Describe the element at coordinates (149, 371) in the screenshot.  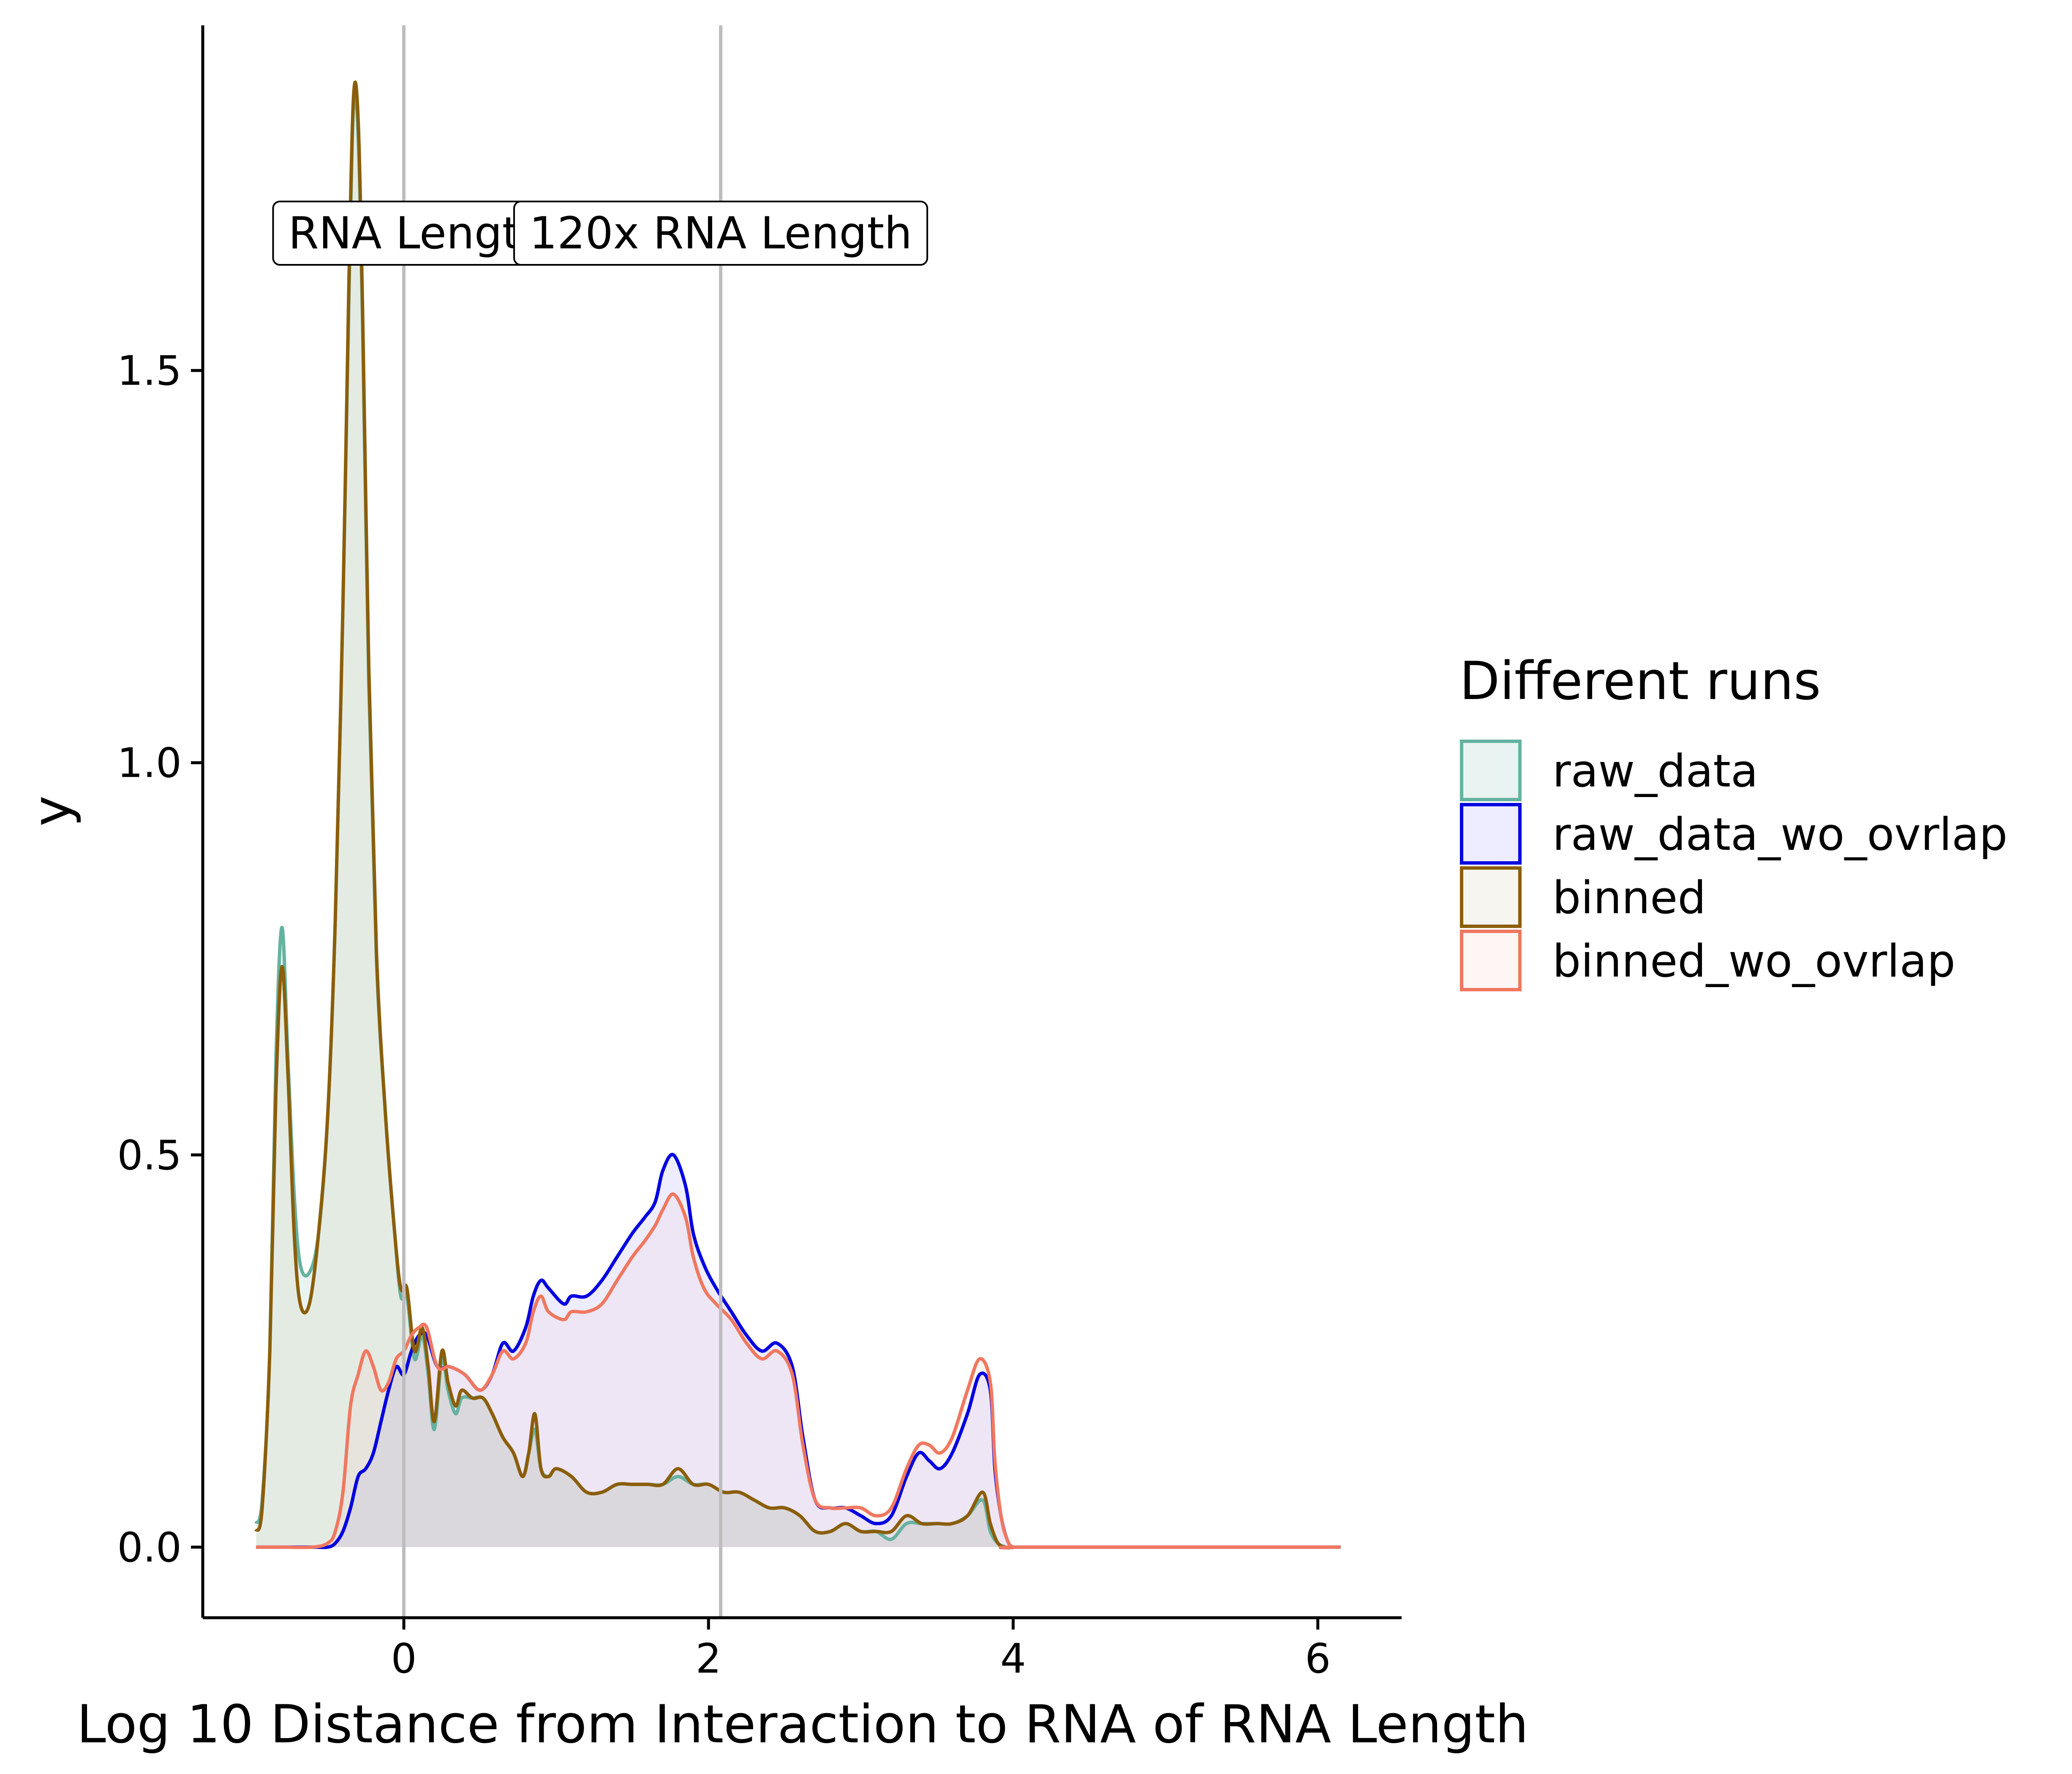
I see `y-tick-label: 1.5` at that location.